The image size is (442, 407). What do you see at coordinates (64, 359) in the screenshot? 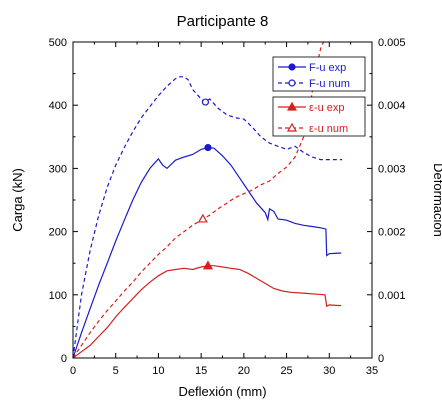
I see `y-tick-label: 0` at bounding box center [64, 359].